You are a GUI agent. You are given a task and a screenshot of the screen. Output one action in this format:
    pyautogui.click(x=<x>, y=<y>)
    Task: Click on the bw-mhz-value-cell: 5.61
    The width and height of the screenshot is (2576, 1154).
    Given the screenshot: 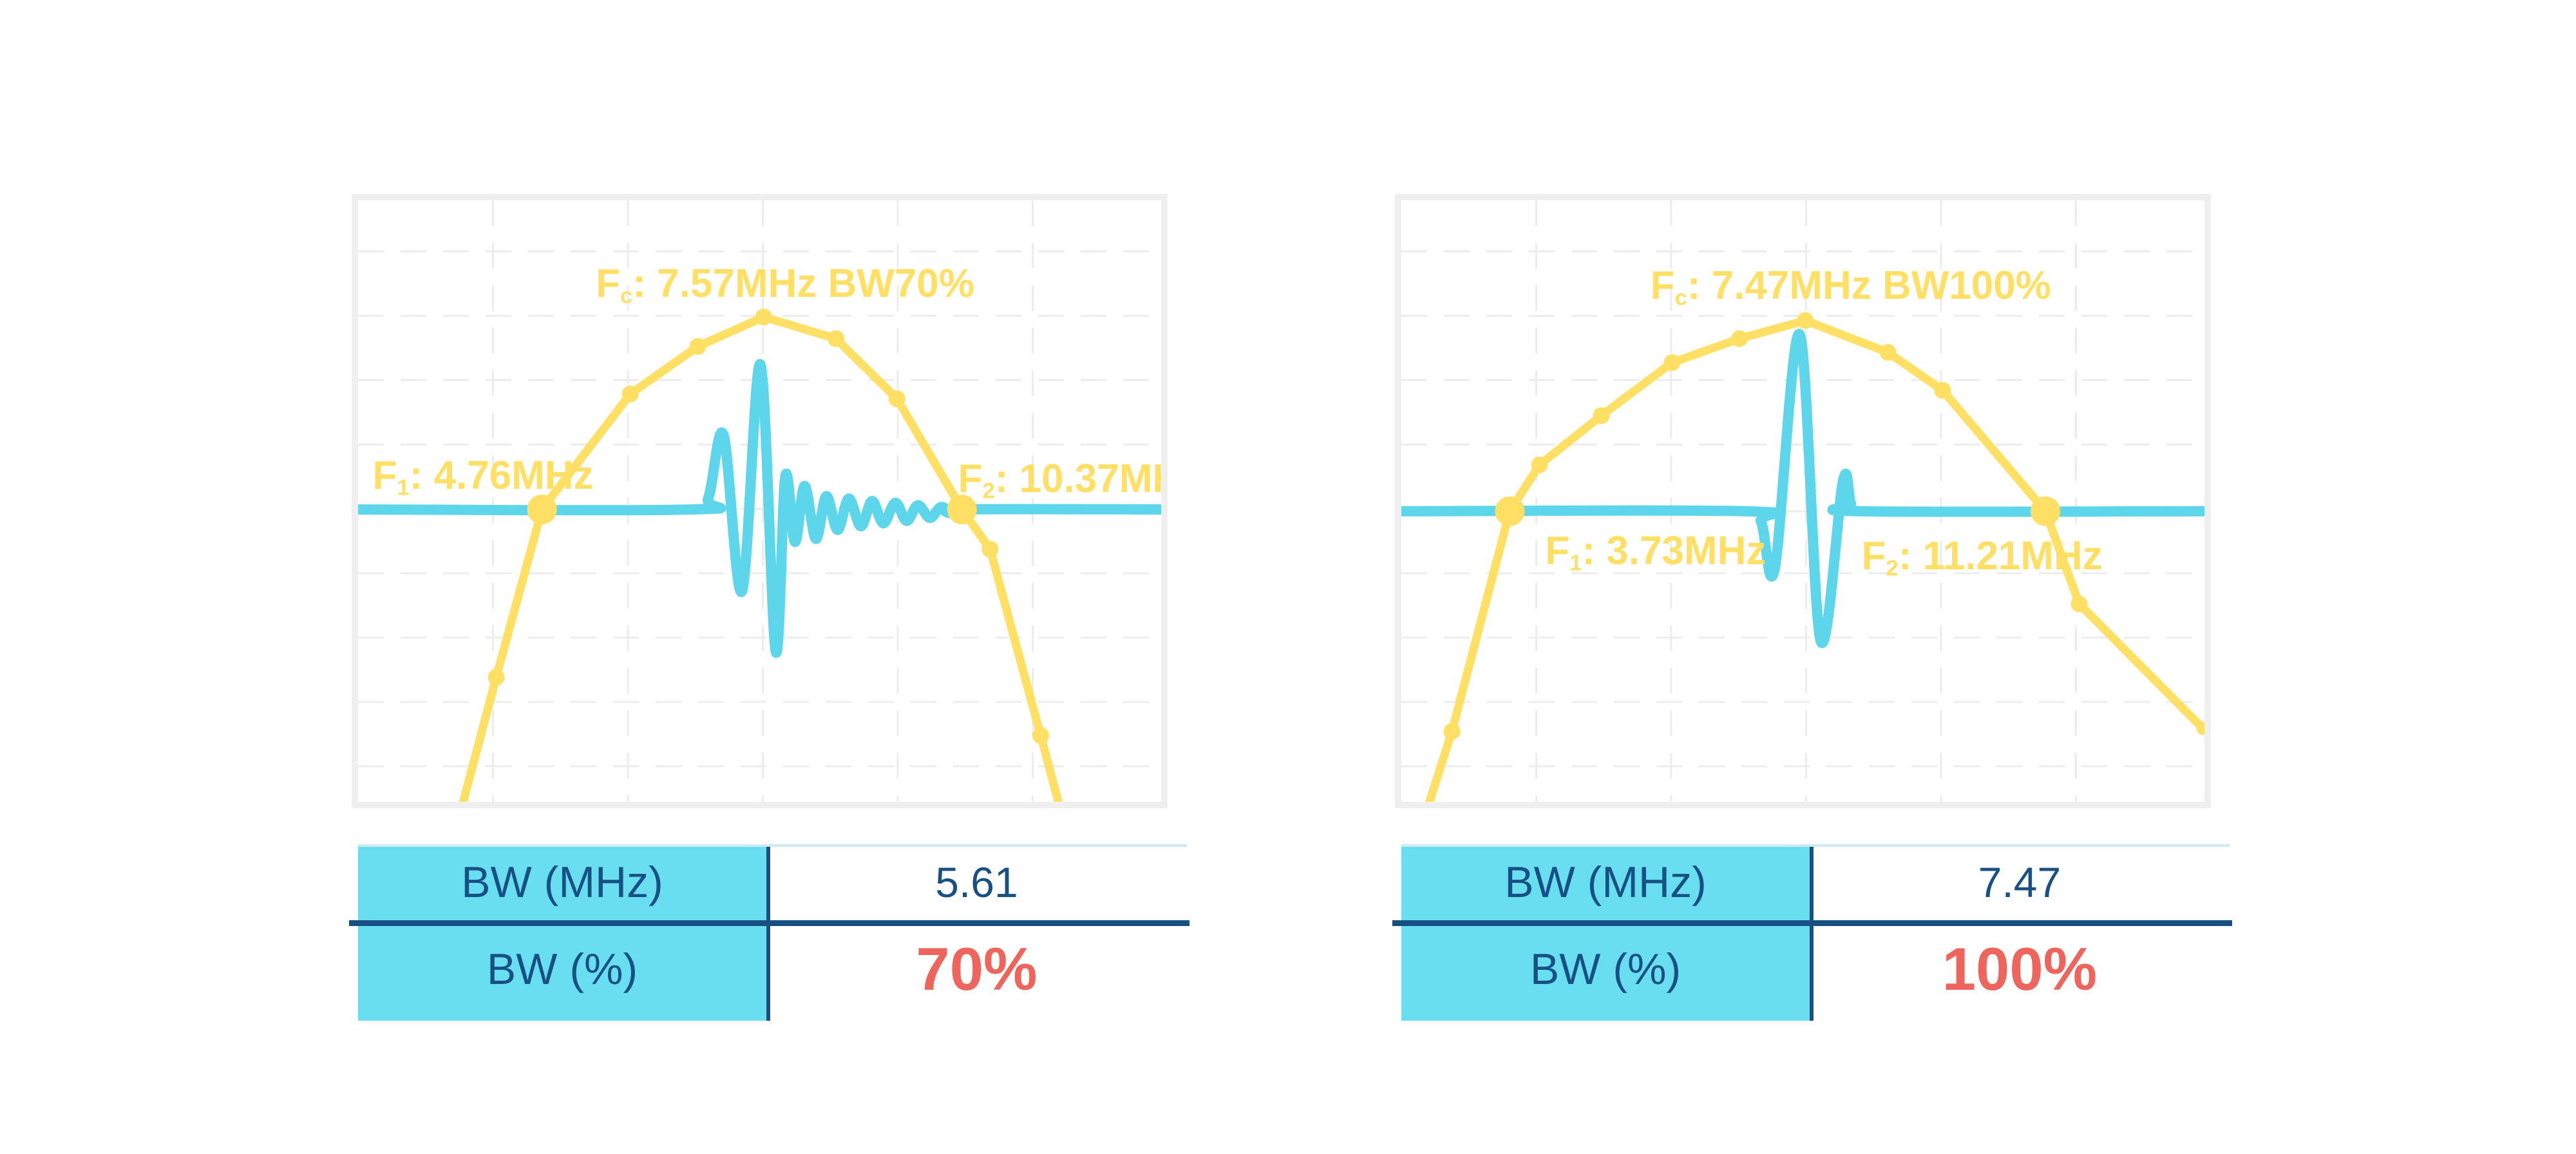 What is the action you would take?
    pyautogui.click(x=976, y=883)
    